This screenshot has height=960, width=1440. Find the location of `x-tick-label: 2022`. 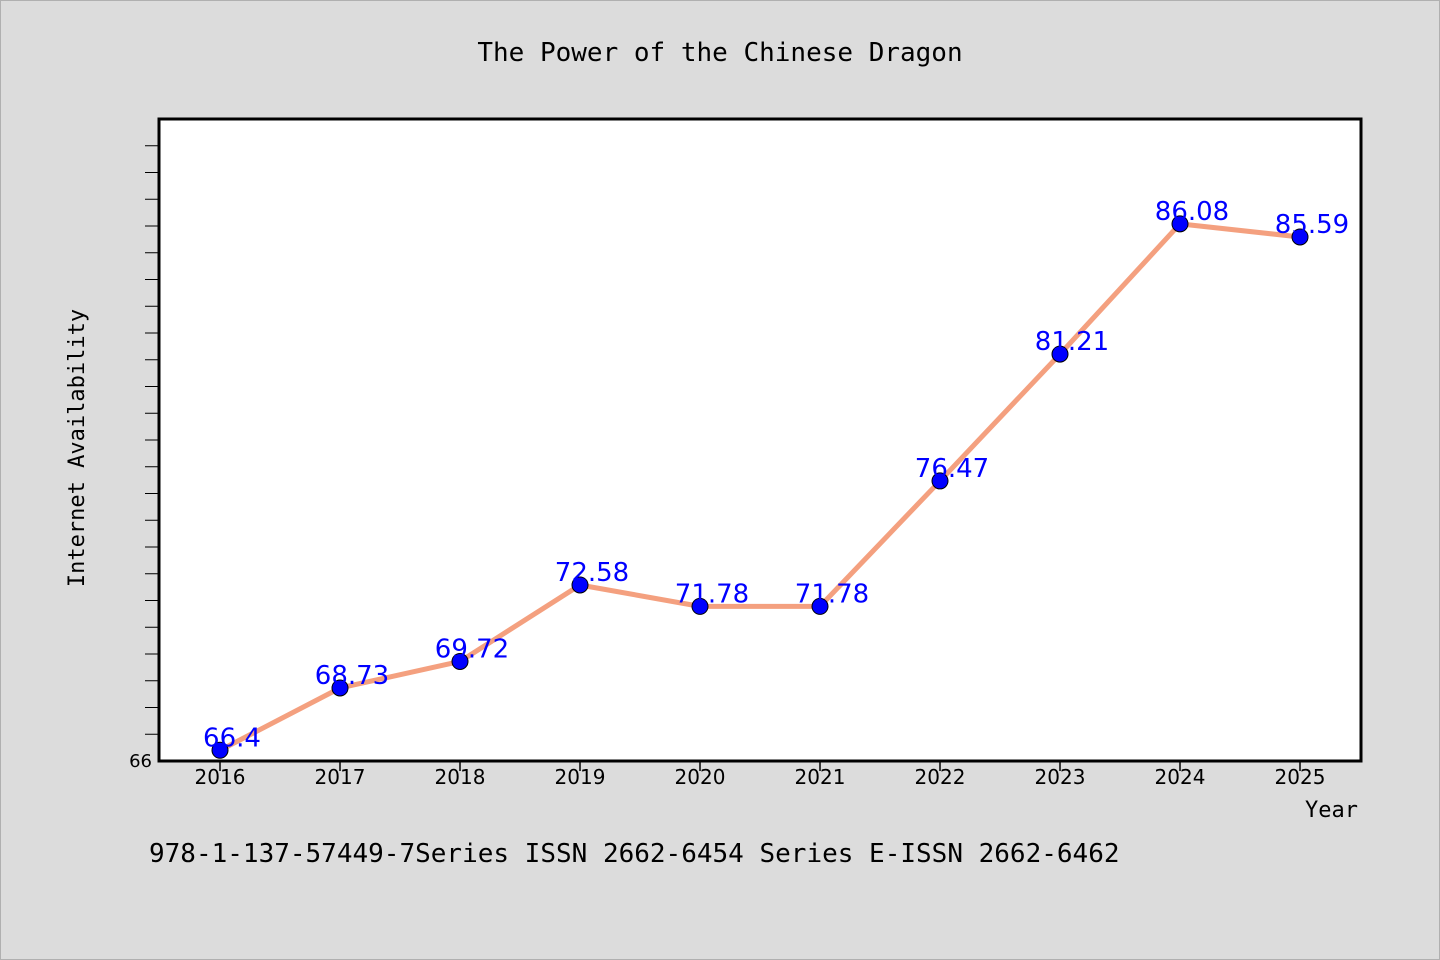

x-tick-label: 2022 is located at coordinates (940, 777).